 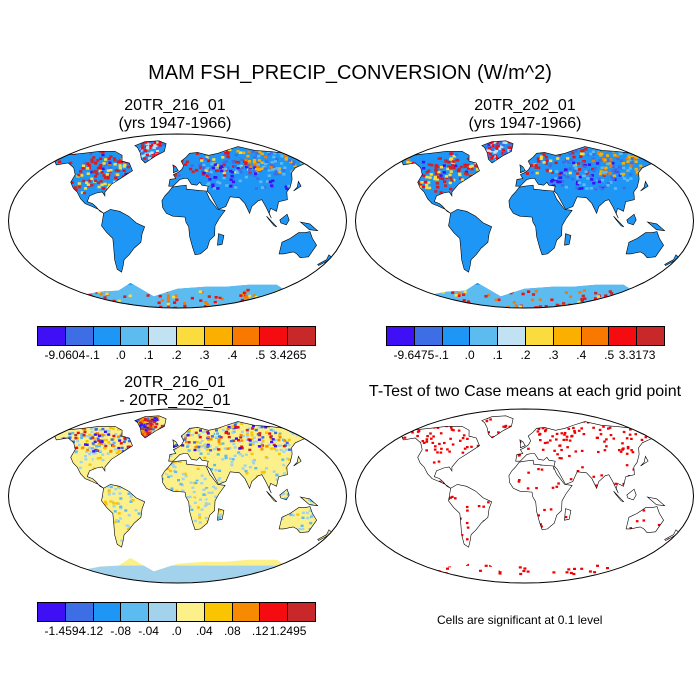 What do you see at coordinates (175, 400) in the screenshot?
I see `panel-3-title-line2: - 20TR_202_01` at bounding box center [175, 400].